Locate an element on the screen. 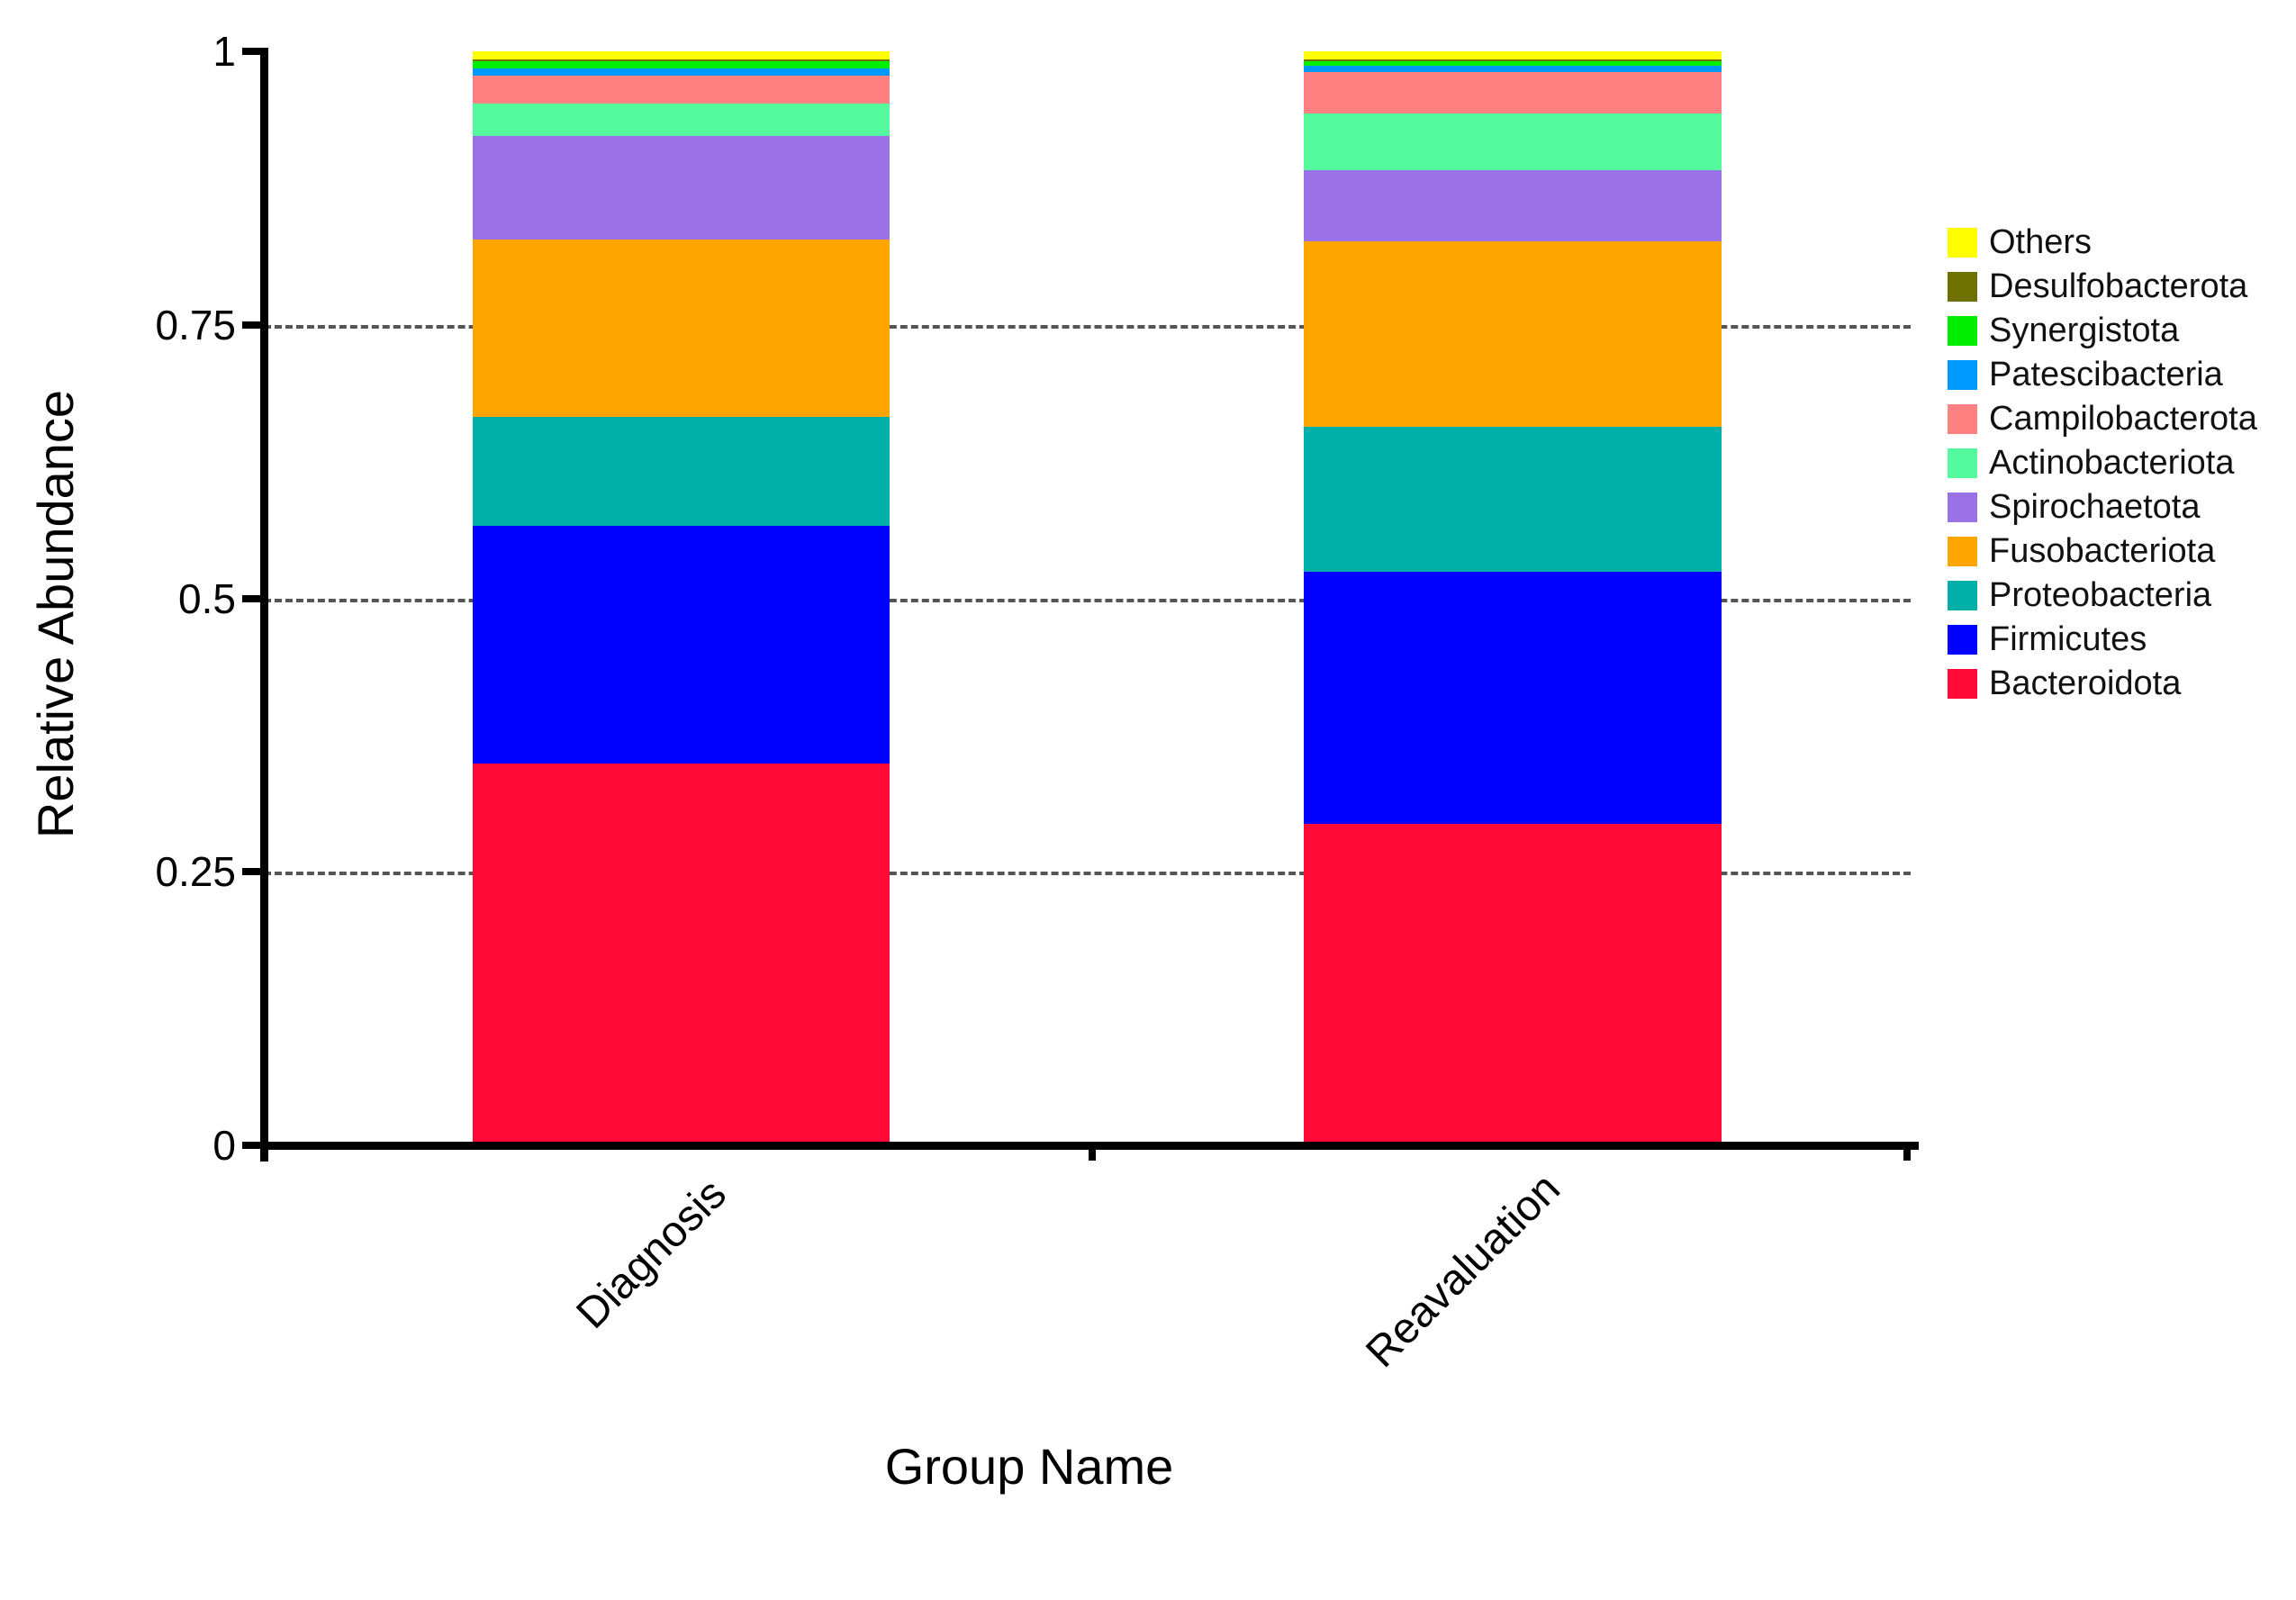 This screenshot has width=2296, height=1600. legend-label-firmicutes: Firmicutes is located at coordinates (2068, 639).